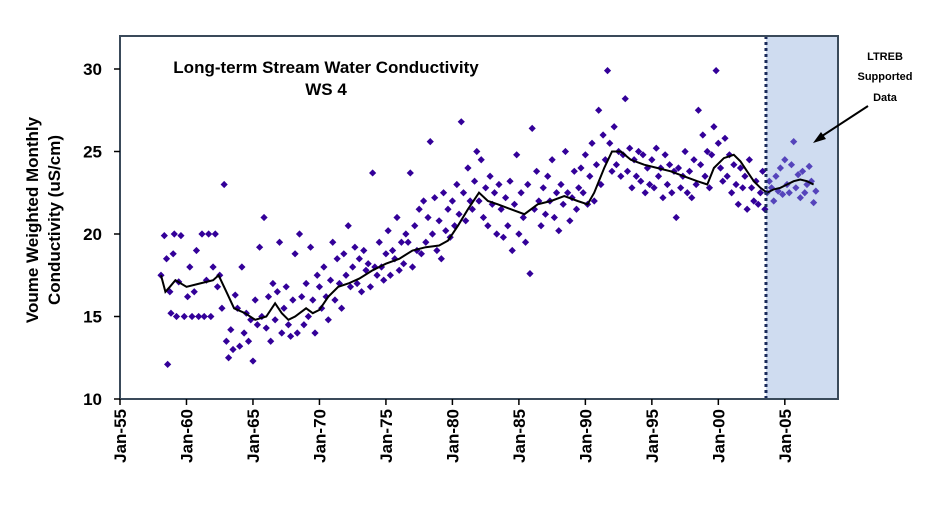  I want to click on y-tick-label: 10, so click(92, 399).